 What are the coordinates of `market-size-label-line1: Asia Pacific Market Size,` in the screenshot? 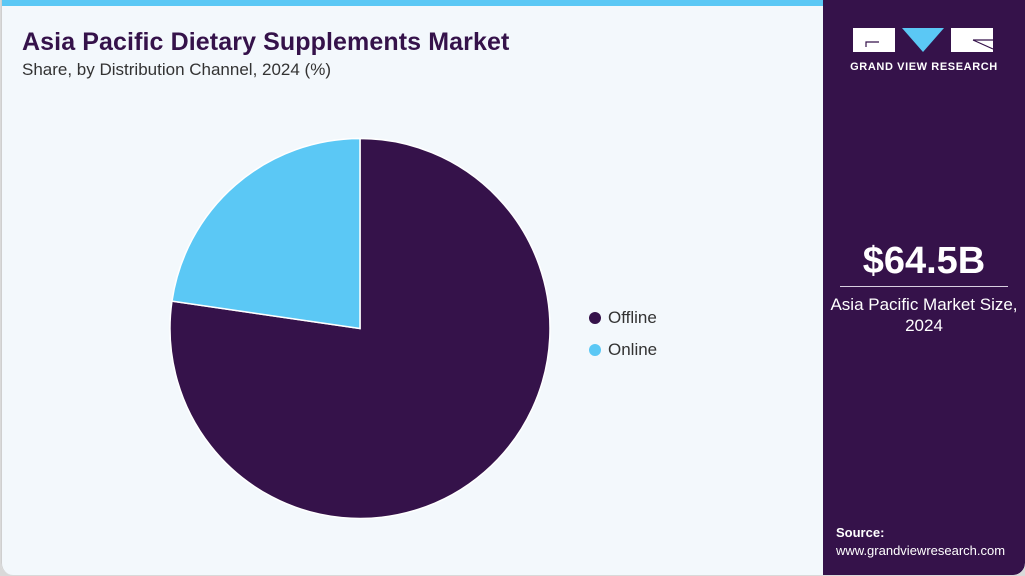 It's located at (924, 304).